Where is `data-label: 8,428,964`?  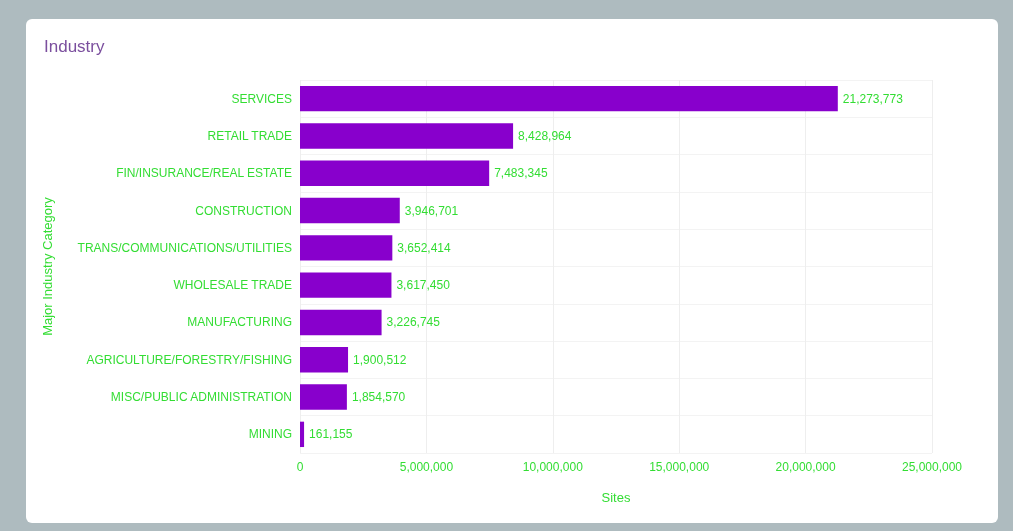 data-label: 8,428,964 is located at coordinates (545, 135).